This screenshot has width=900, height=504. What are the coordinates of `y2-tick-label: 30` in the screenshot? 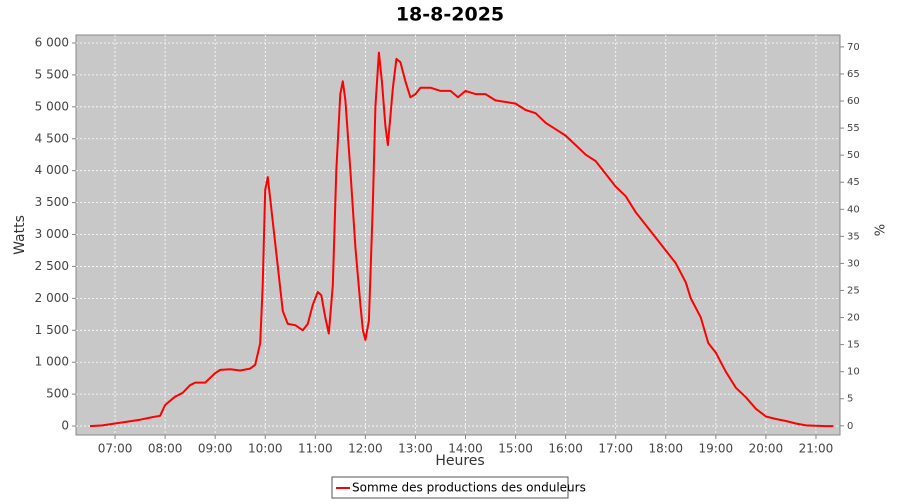 It's located at (853, 263).